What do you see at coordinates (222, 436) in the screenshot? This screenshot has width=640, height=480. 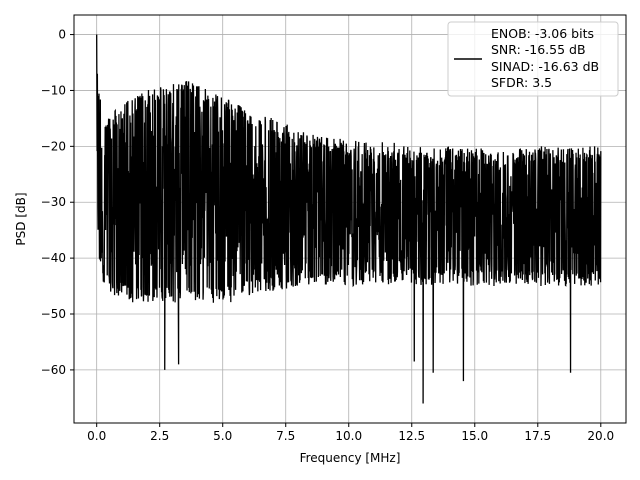 I see `x-tick-label: 5.0` at bounding box center [222, 436].